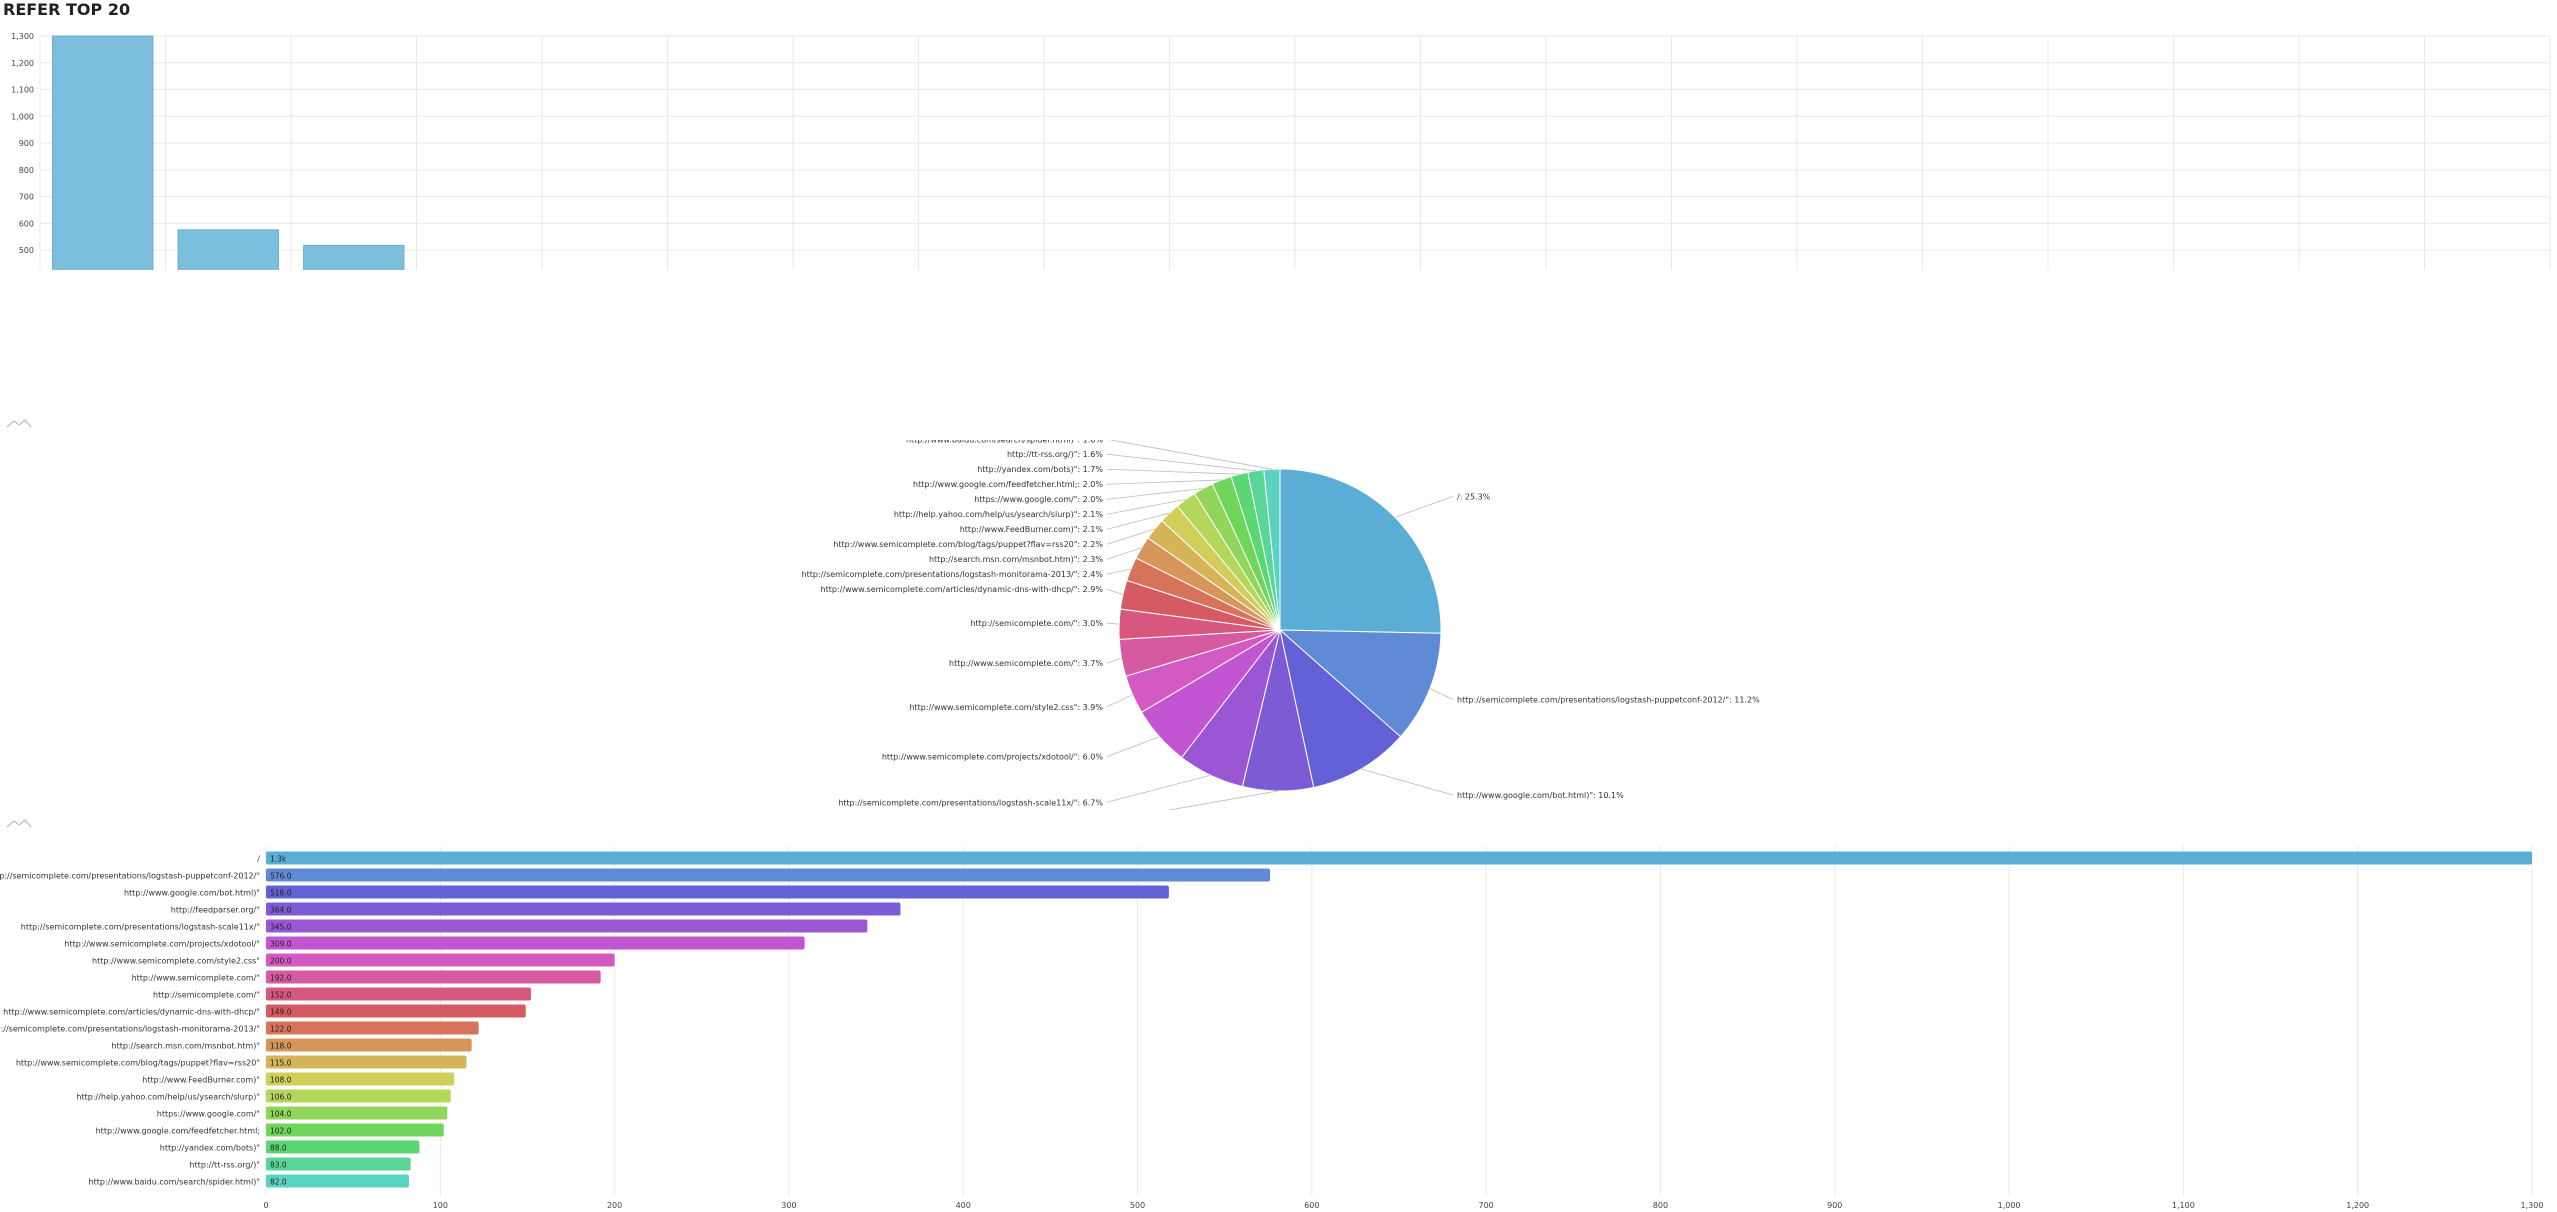 This screenshot has height=1212, width=2557. I want to click on pie-label: http://www.google.com/bot.html)": 10.1%, so click(1540, 795).